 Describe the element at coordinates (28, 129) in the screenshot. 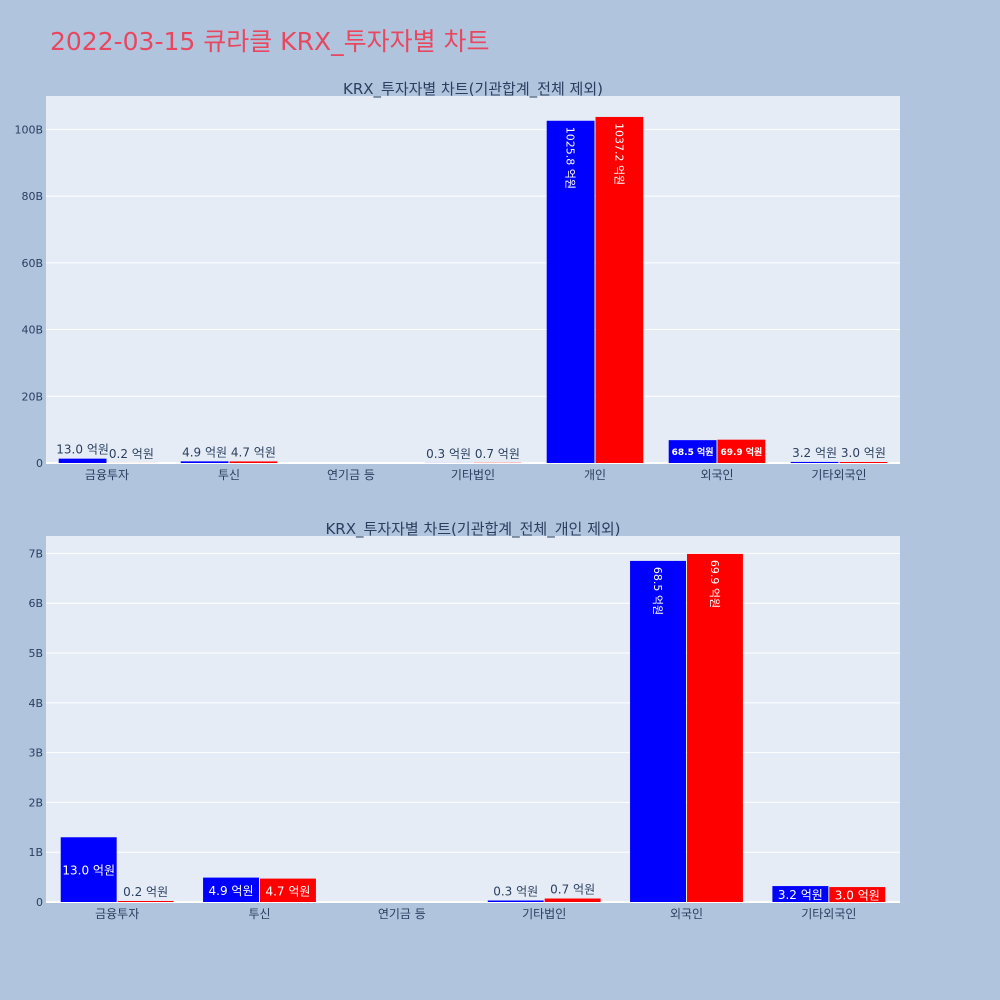

I see `y-tick-label: 100B` at that location.